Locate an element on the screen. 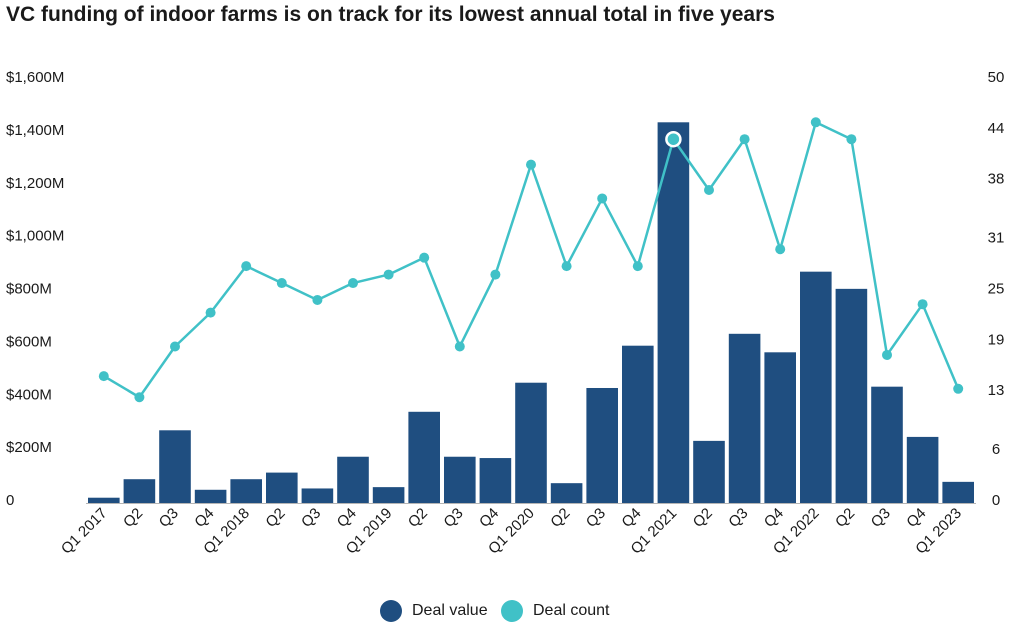  left-axis-tick-label: $400M is located at coordinates (29, 394).